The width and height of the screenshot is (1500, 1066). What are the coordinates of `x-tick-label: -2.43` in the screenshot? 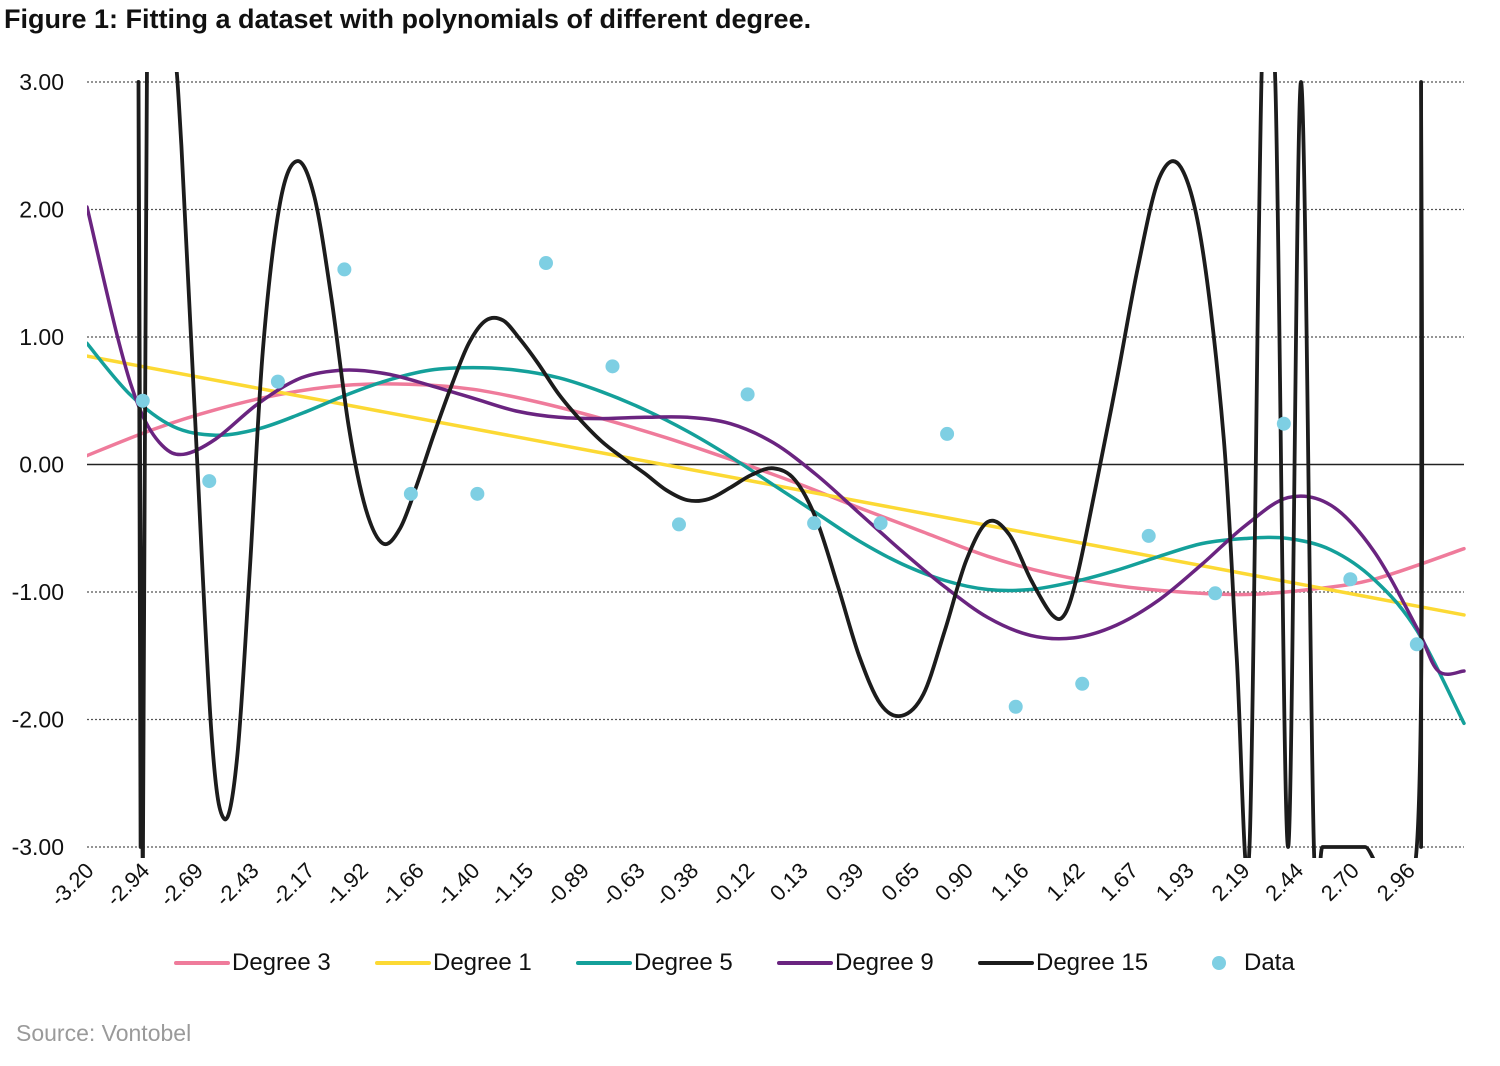 It's located at (237, 884).